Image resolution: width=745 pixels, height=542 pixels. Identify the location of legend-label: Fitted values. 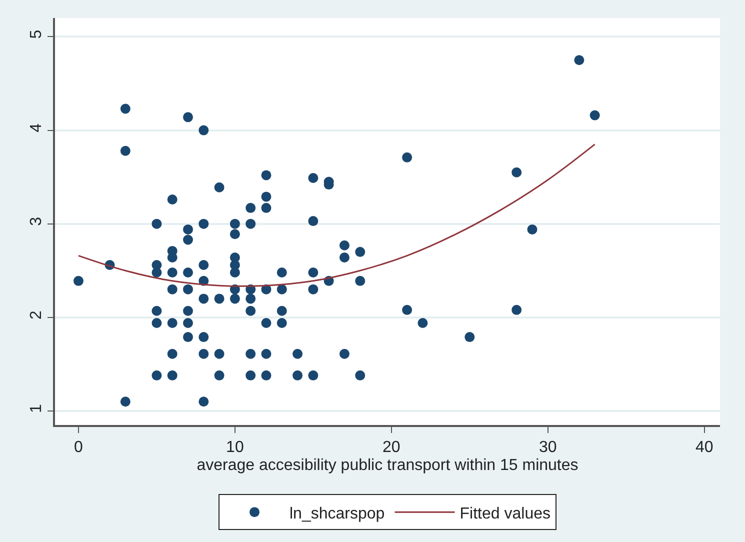
(505, 513).